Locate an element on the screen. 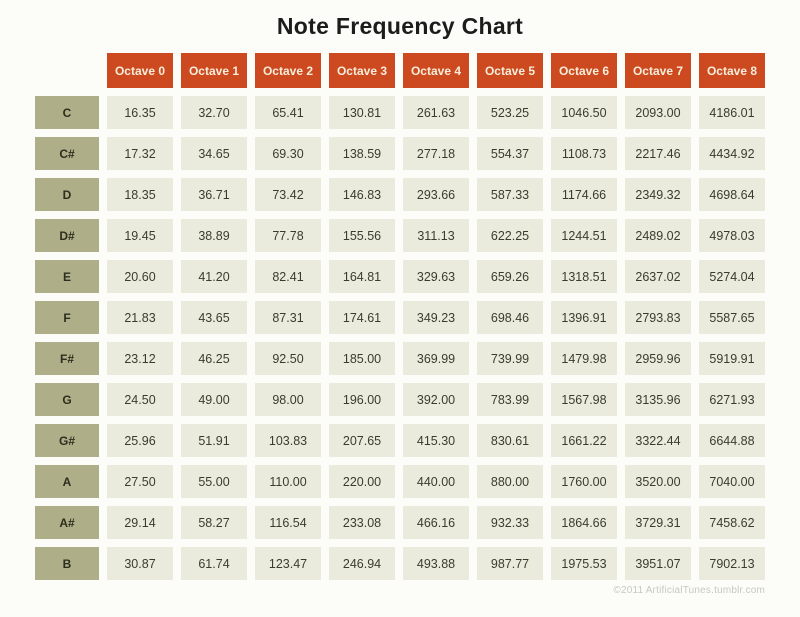 The height and width of the screenshot is (617, 800). frequency-cell-g: 196.00 is located at coordinates (362, 399).